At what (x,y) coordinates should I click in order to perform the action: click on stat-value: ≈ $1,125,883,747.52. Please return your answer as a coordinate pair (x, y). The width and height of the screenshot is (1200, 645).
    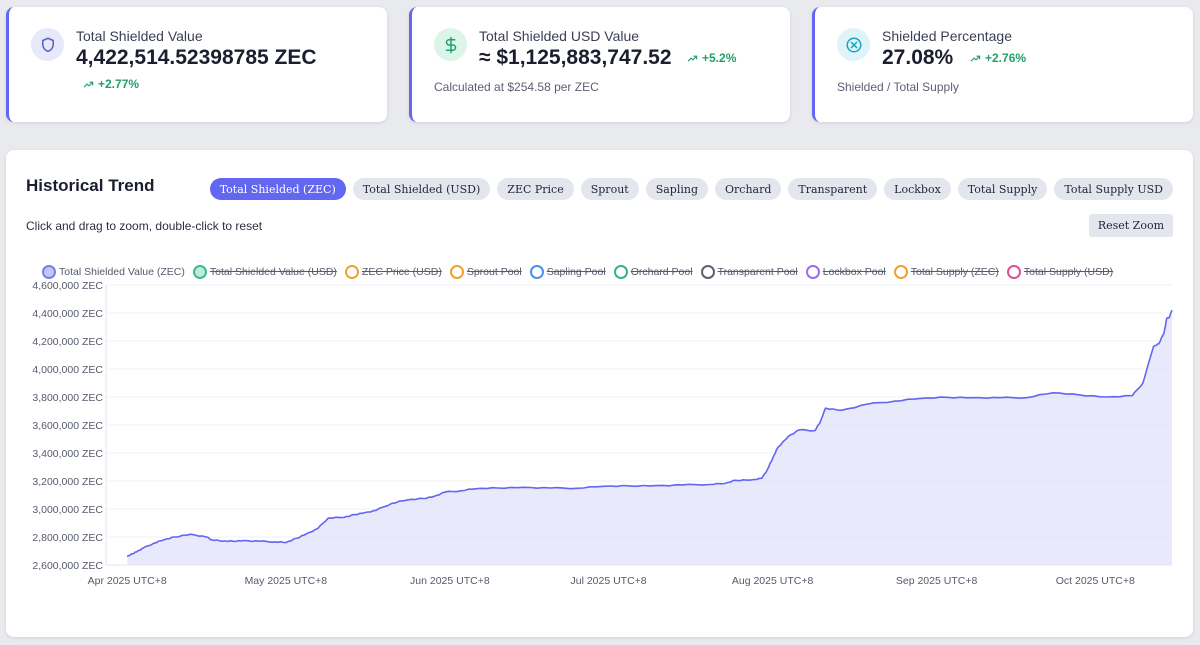
    Looking at the image, I should click on (575, 57).